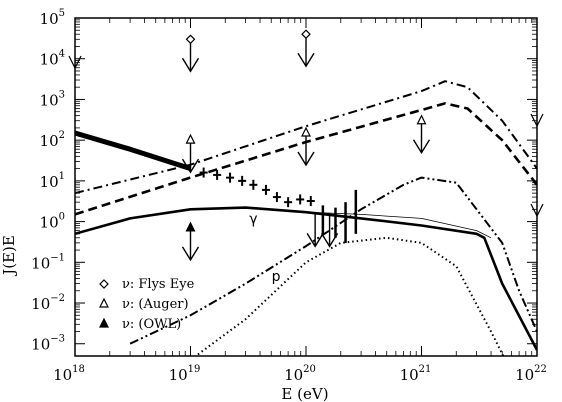 Image resolution: width=562 pixels, height=402 pixels. I want to click on x-tick-label: 1019, so click(185, 374).